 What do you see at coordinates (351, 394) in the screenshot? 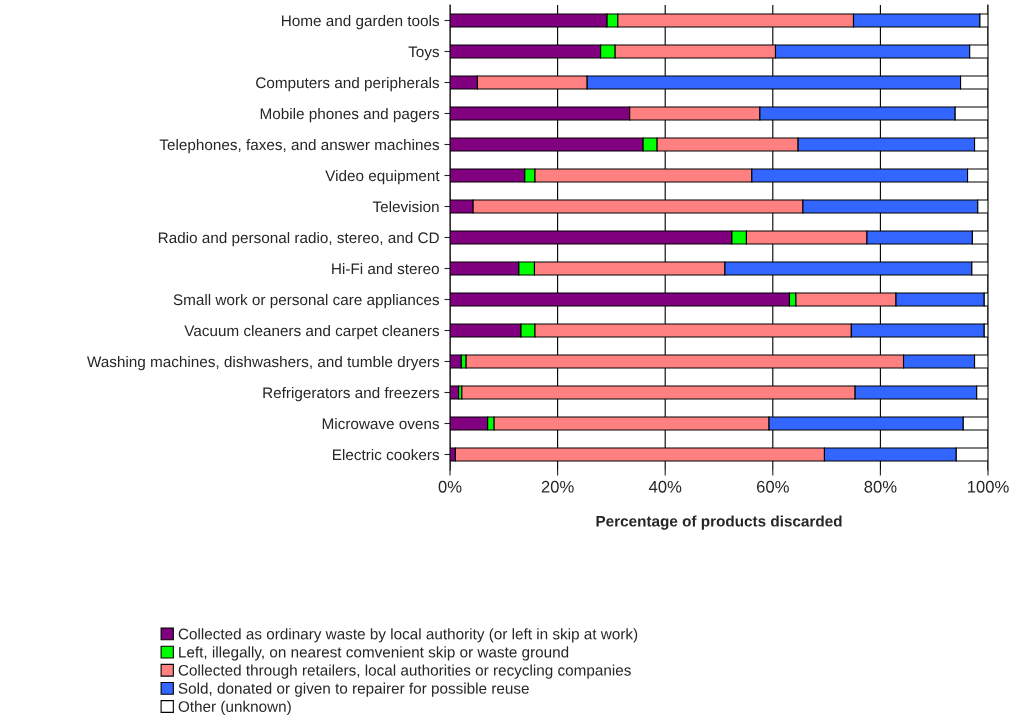
I see `y-tick-label: Refrigerators and freezers` at bounding box center [351, 394].